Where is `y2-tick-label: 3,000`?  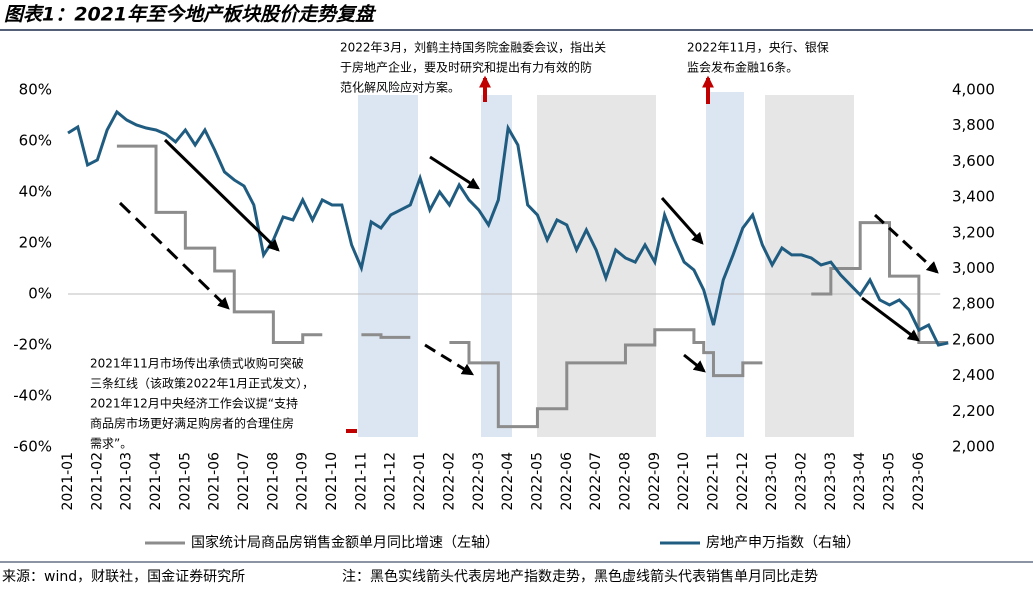 y2-tick-label: 3,000 is located at coordinates (973, 268).